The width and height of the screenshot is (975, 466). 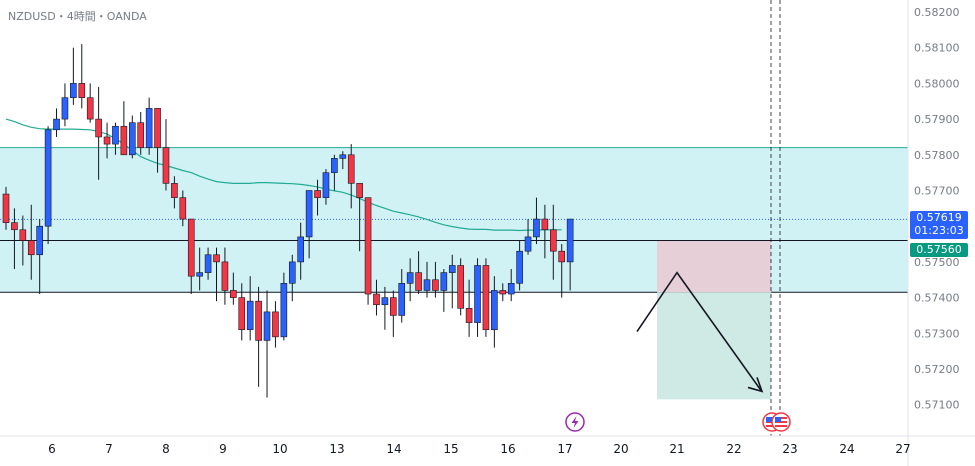 What do you see at coordinates (846, 449) in the screenshot?
I see `x-tick-label: 24` at bounding box center [846, 449].